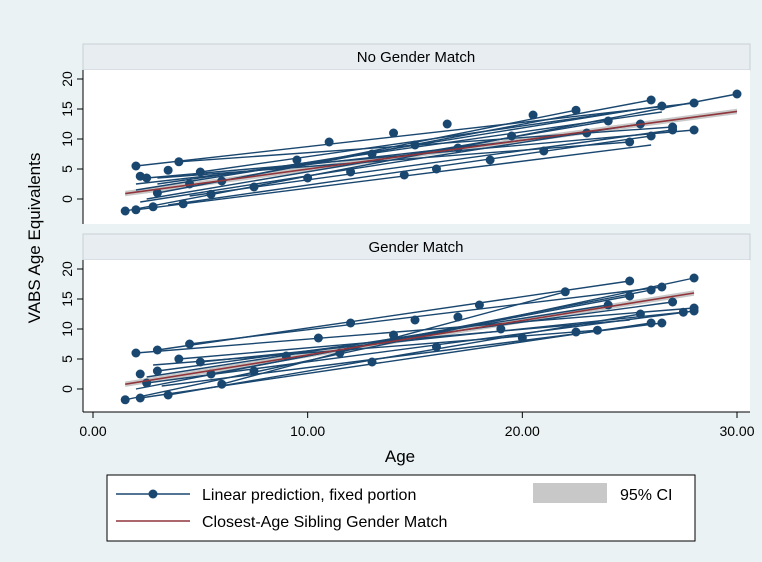 The image size is (762, 562). Describe the element at coordinates (307, 431) in the screenshot. I see `x-tick-label: 10.00` at that location.